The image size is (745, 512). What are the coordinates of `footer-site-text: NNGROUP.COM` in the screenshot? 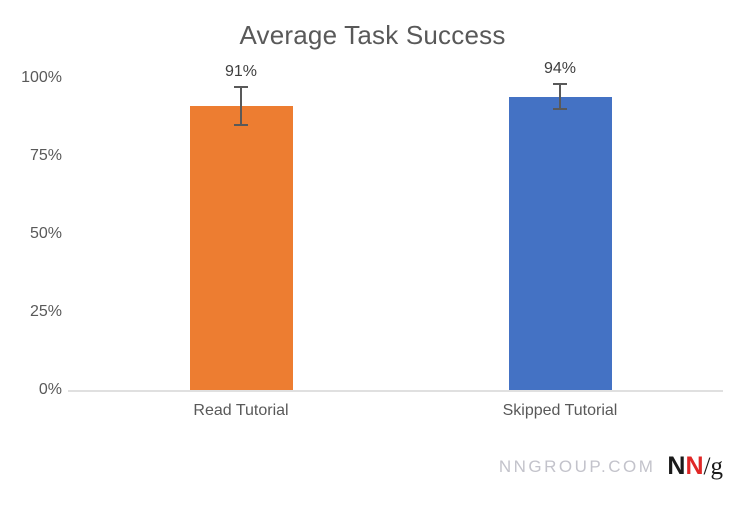 It's located at (577, 466).